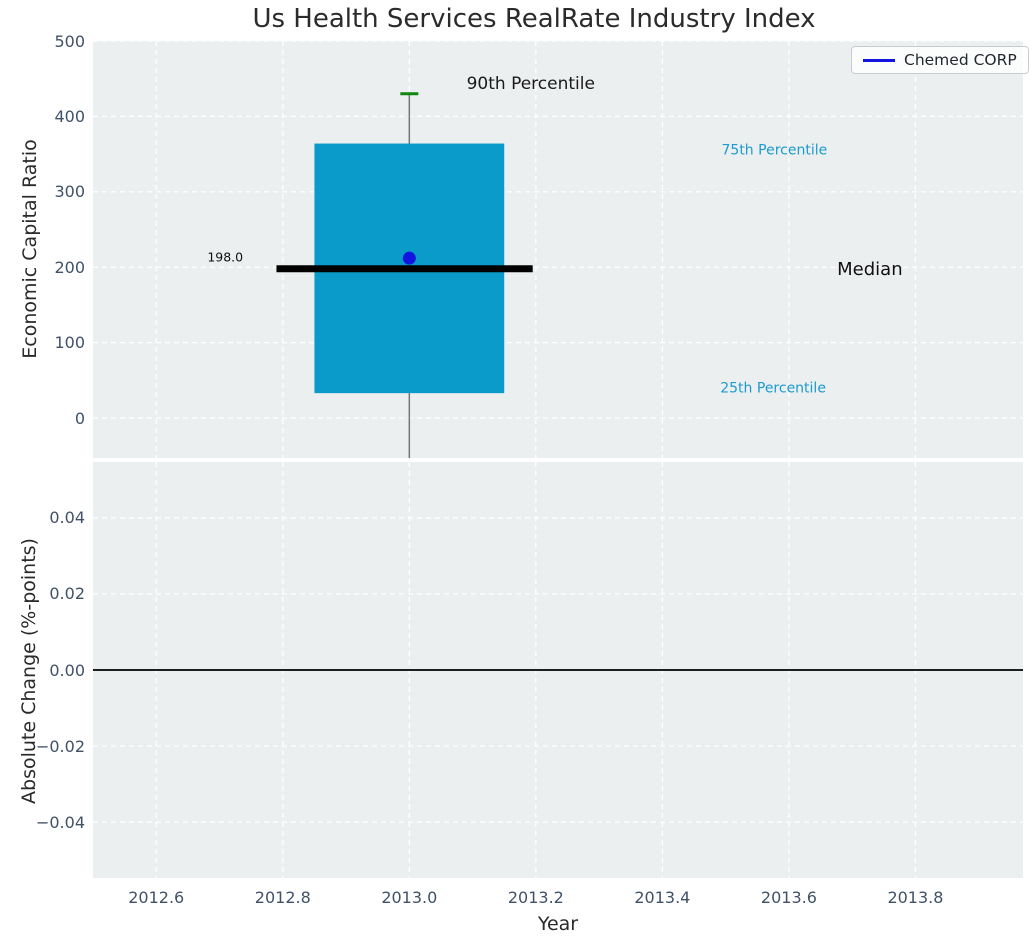  I want to click on x-tick-label: 2013.0, so click(409, 897).